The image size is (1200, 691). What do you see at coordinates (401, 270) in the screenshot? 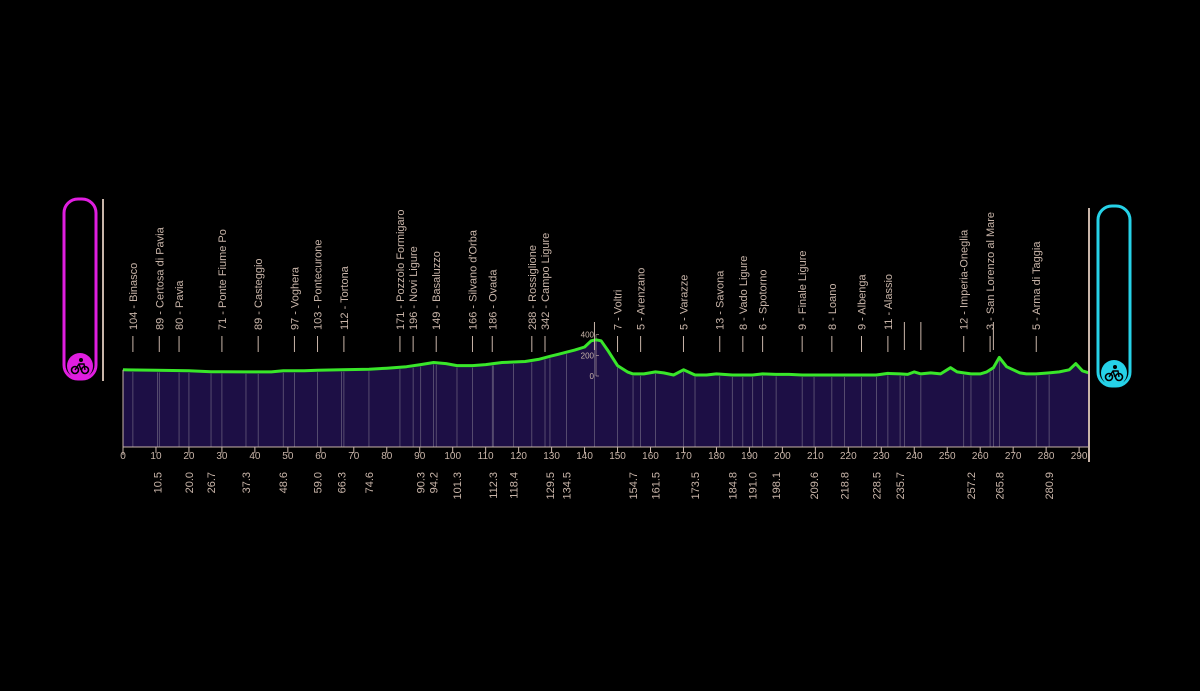
I see `place-label: 171 - Pozzolo Formigaro` at bounding box center [401, 270].